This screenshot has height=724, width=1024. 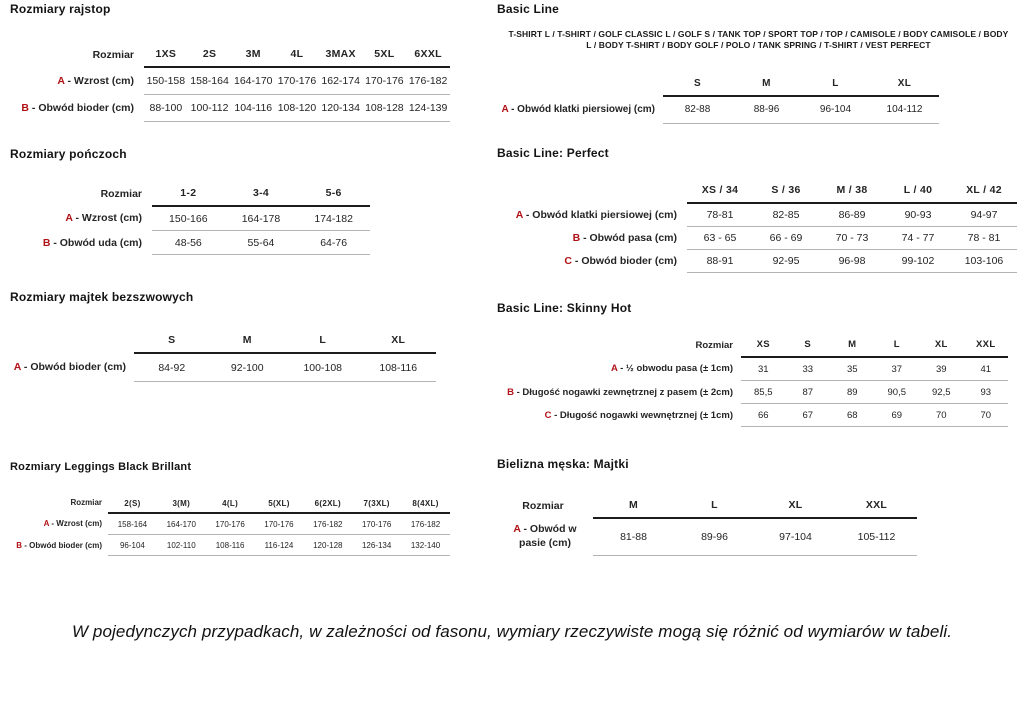 I want to click on table-row: A - ½ obwodu pasa (± 1cm) 31 33 35 37 39 41, so click(x=752, y=369).